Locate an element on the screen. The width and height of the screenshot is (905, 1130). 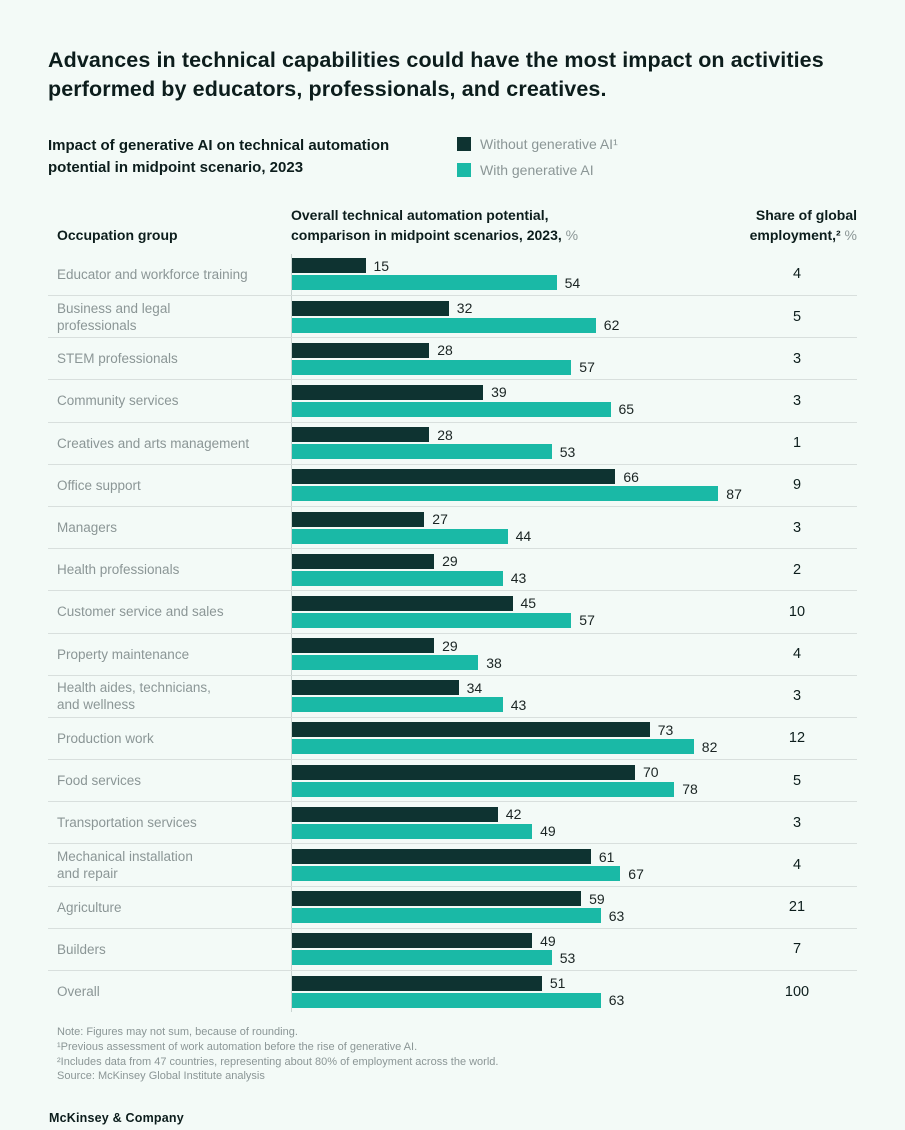
occupation-label: Transportation services is located at coordinates (127, 823).